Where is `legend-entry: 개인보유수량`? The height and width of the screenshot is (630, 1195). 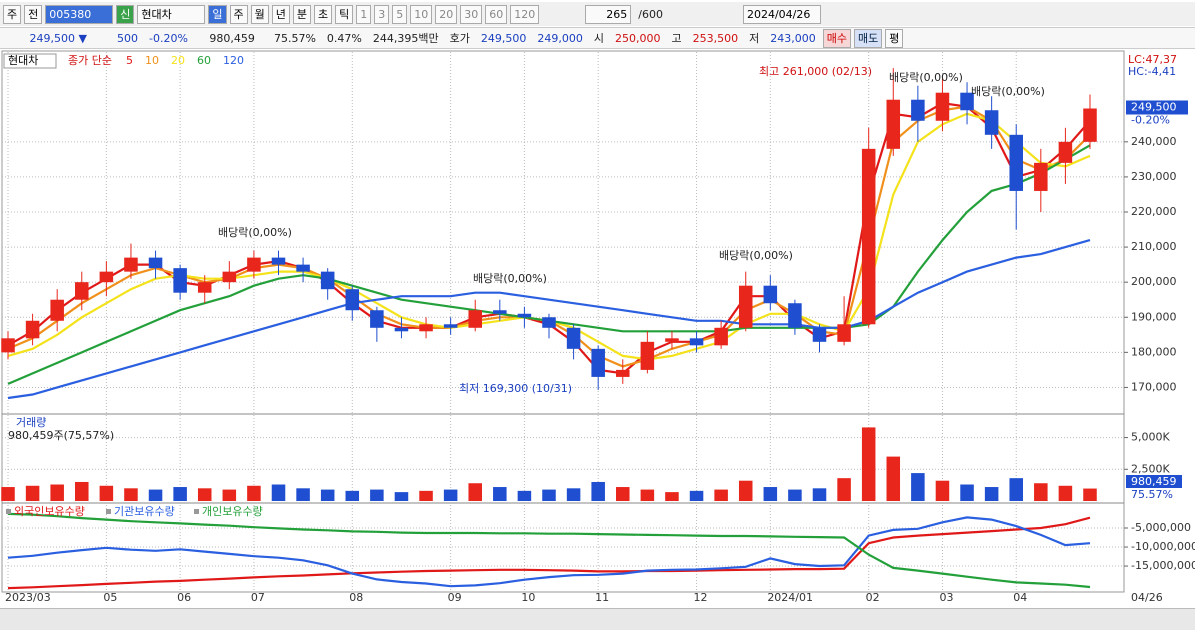
legend-entry: 개인보유수량 is located at coordinates (232, 511).